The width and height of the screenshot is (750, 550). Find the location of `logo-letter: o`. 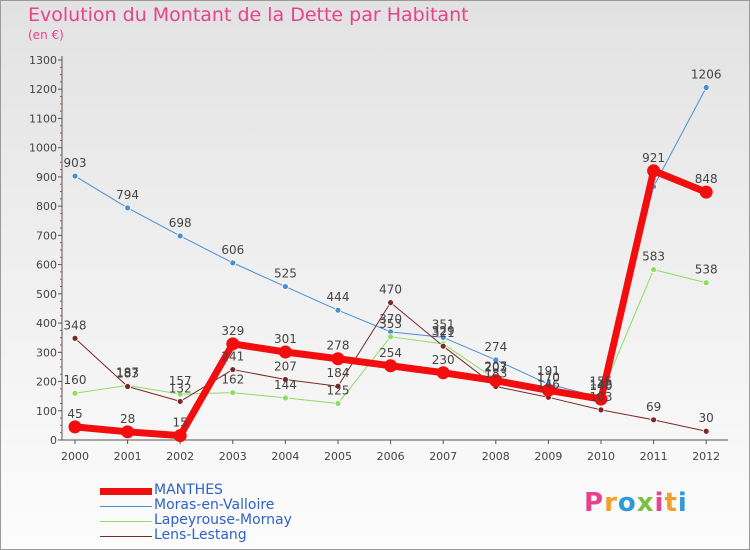

logo-letter: o is located at coordinates (627, 503).